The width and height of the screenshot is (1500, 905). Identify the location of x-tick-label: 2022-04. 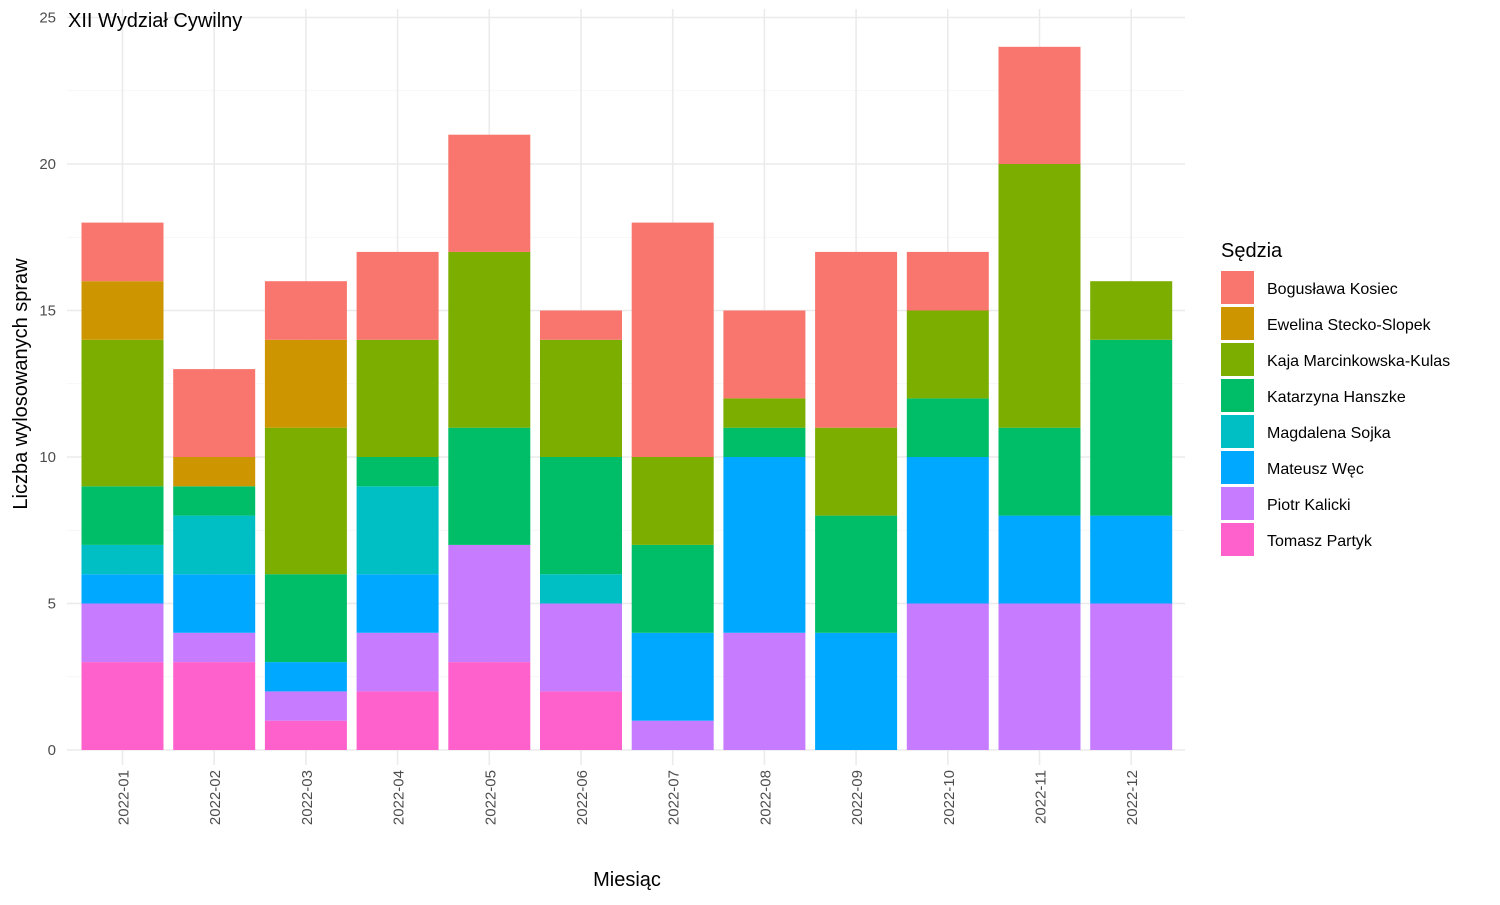
(399, 797).